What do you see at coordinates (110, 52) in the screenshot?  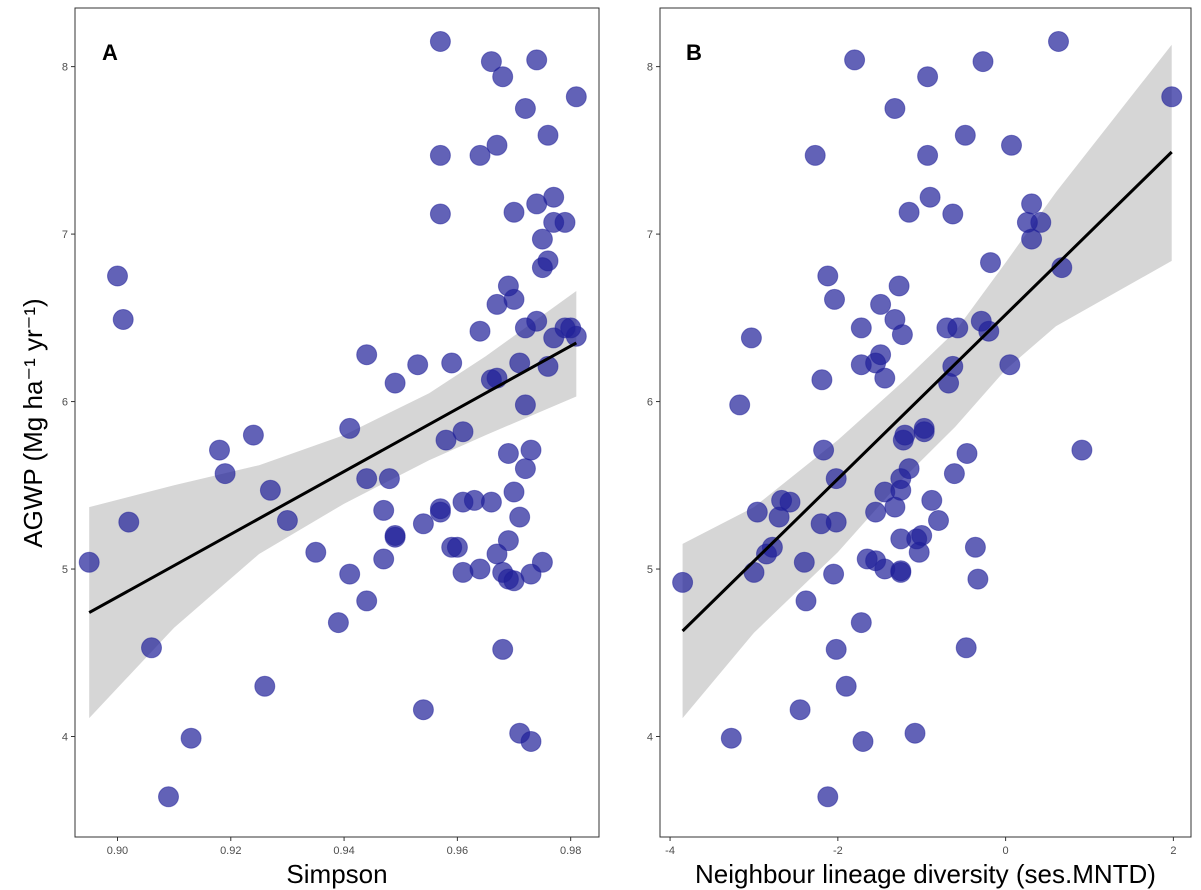 I see `panel-label: A` at bounding box center [110, 52].